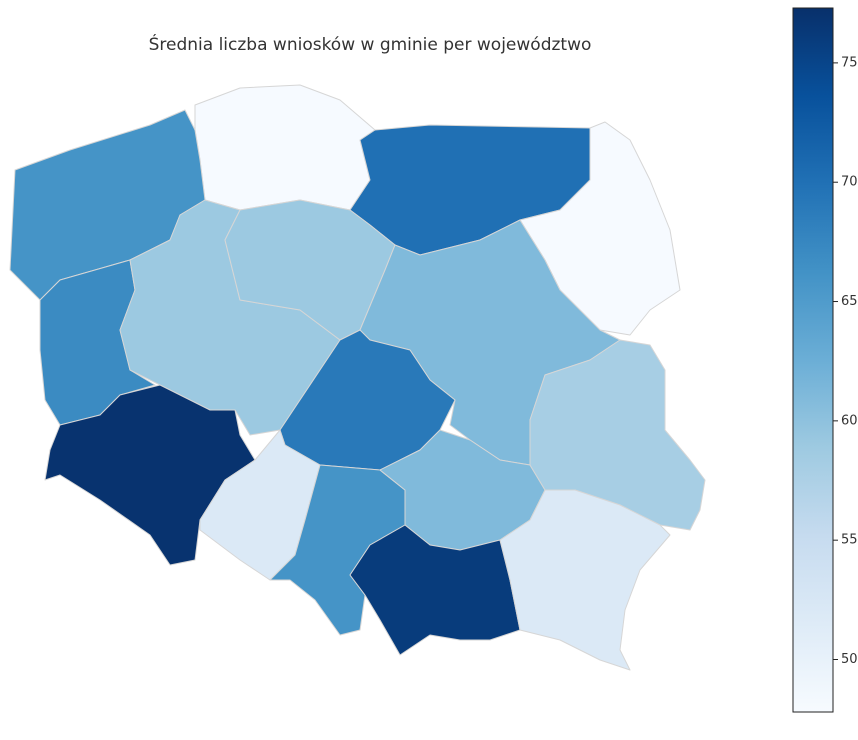 The width and height of the screenshot is (858, 740). What do you see at coordinates (849, 62) in the screenshot?
I see `colorbar-tick-label: 75` at bounding box center [849, 62].